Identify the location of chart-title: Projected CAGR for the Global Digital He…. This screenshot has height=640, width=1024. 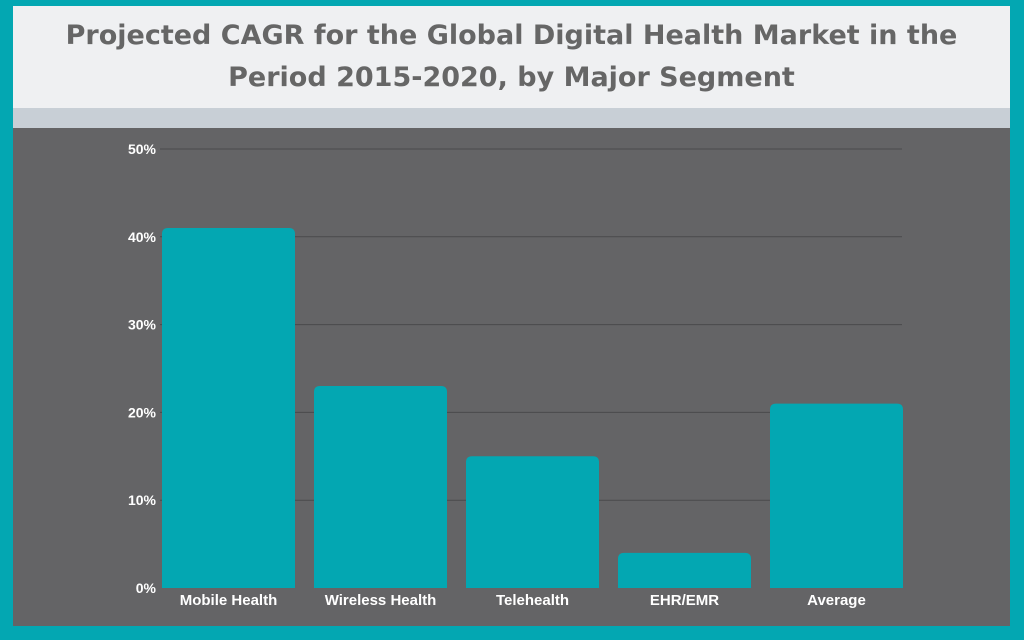
(511, 56).